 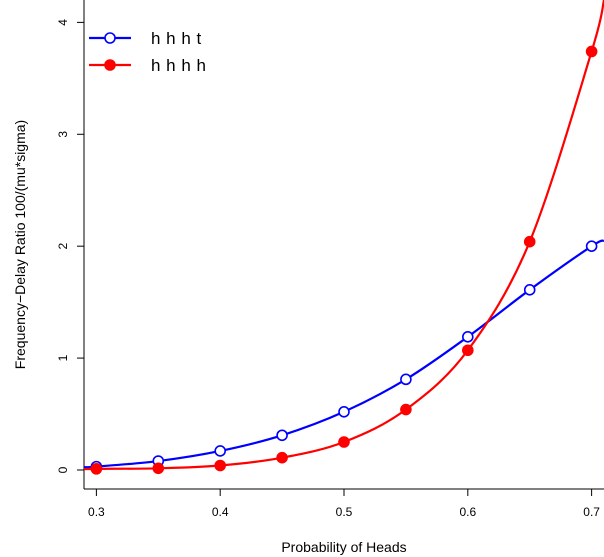 I want to click on y-axis: 0 1 2 3 4, so click(x=70, y=246).